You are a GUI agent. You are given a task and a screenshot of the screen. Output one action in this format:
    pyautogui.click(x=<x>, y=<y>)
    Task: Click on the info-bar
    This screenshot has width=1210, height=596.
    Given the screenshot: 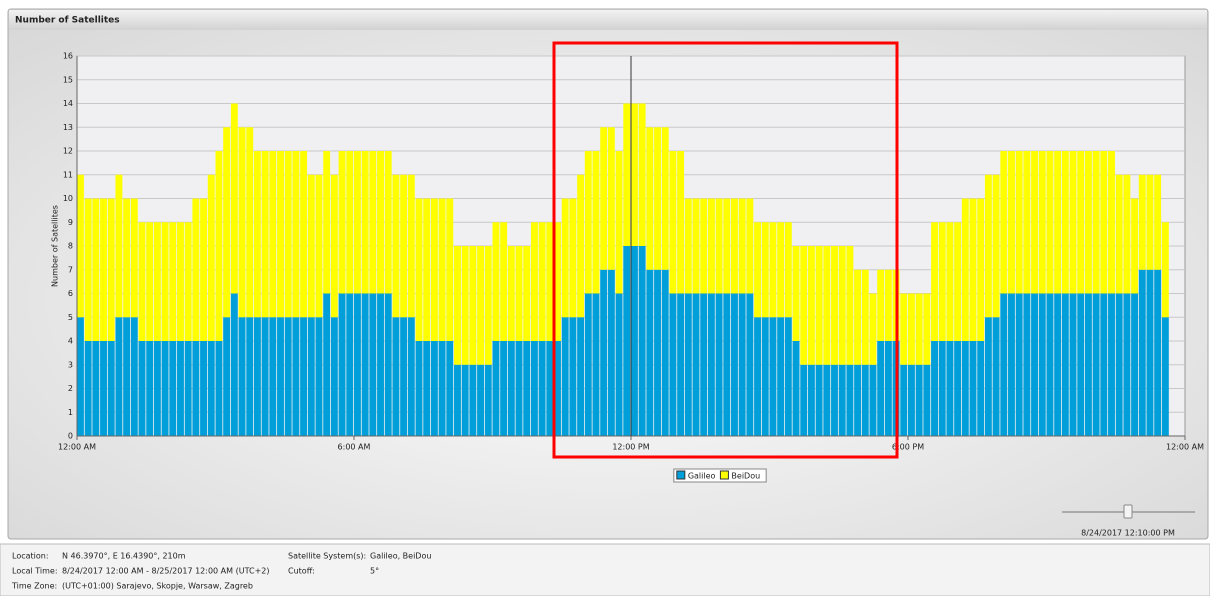 What is the action you would take?
    pyautogui.click(x=605, y=569)
    